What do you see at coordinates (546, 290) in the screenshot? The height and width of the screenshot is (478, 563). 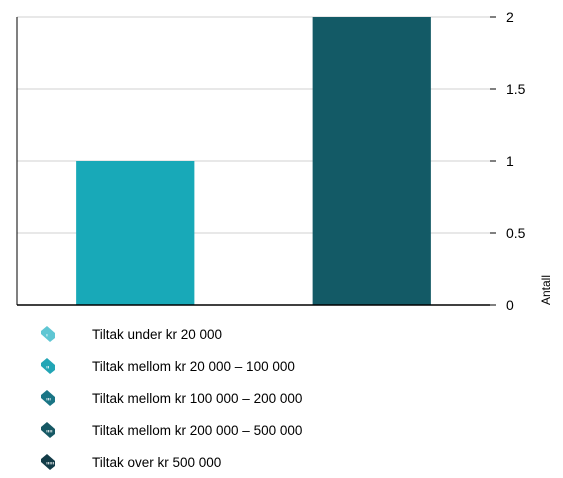 I see `y-axis-title: Antall` at bounding box center [546, 290].